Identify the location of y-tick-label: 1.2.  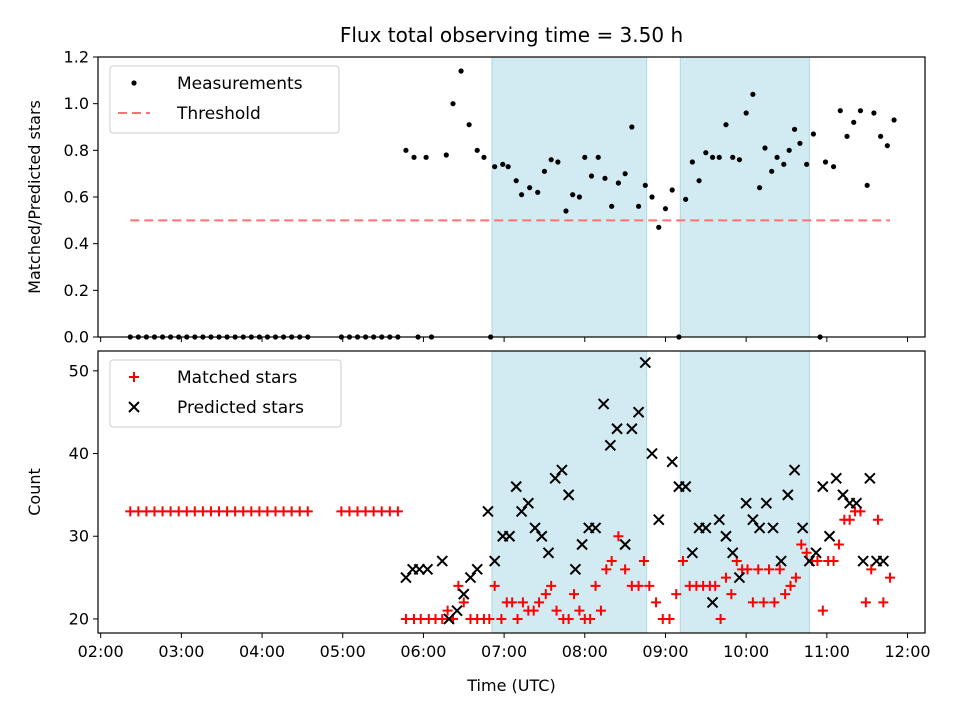
(76, 57).